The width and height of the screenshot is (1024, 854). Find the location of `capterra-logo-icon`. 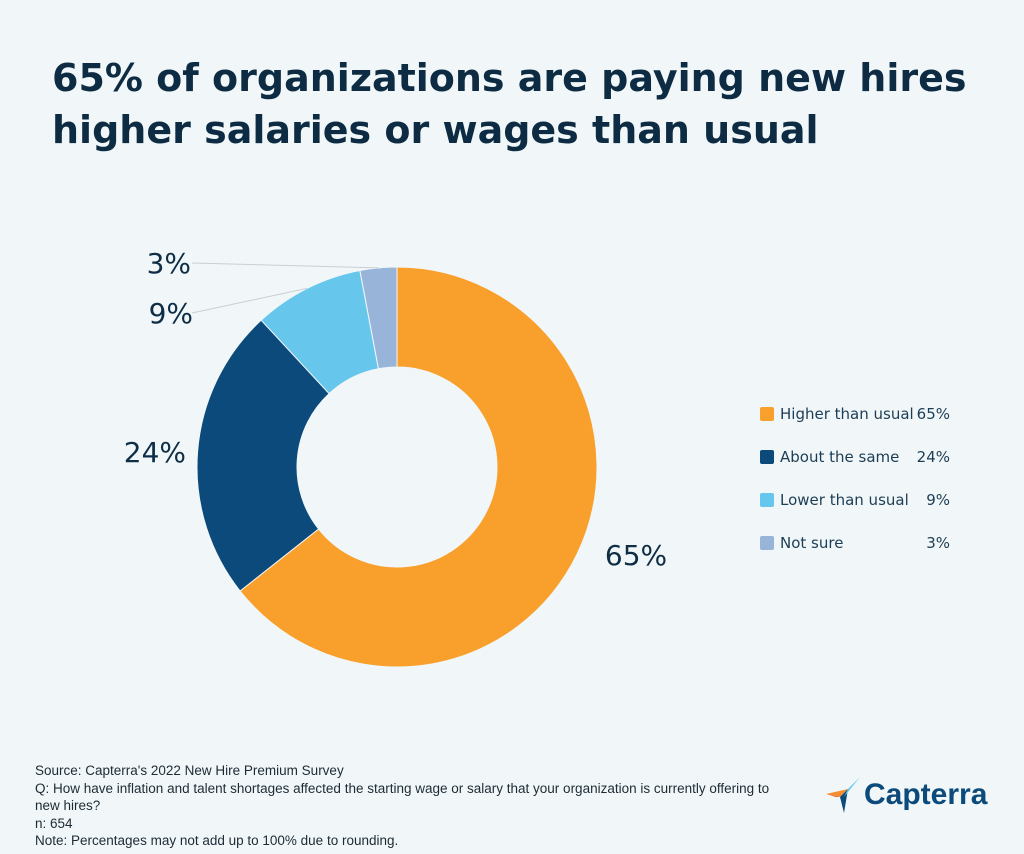

capterra-logo-icon is located at coordinates (843, 795).